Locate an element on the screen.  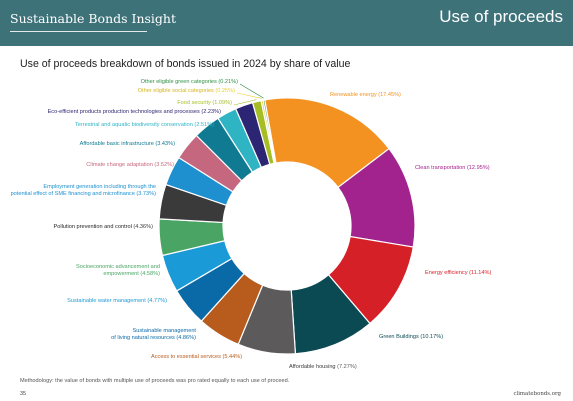
slice-value-6: (4.86%) is located at coordinates (186, 338).